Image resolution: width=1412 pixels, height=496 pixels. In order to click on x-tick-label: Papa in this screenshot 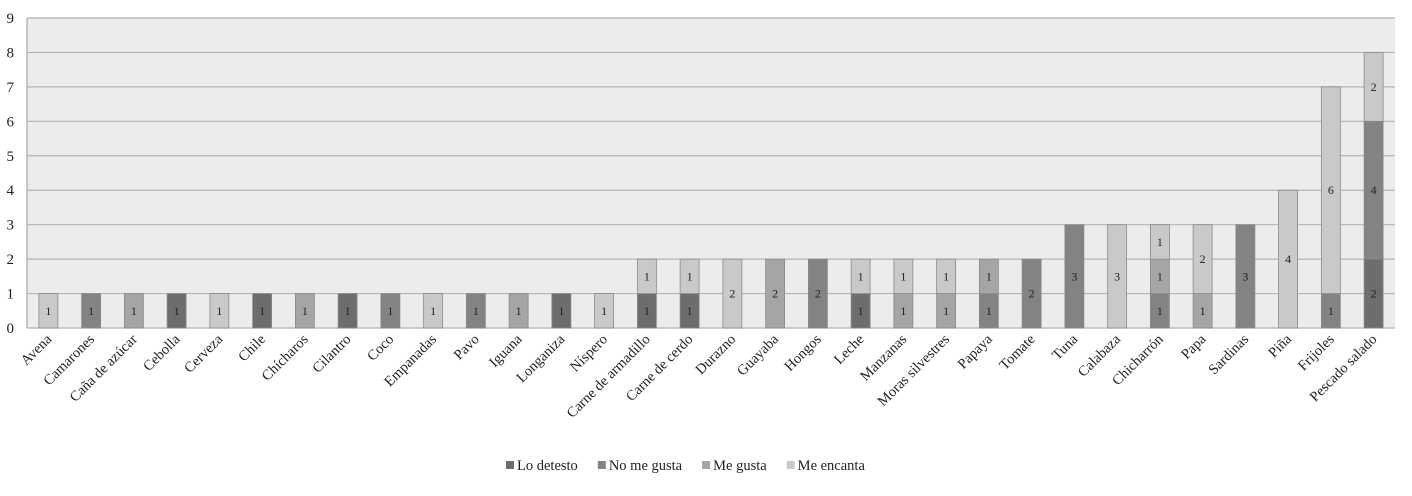, I will do `click(1194, 347)`.